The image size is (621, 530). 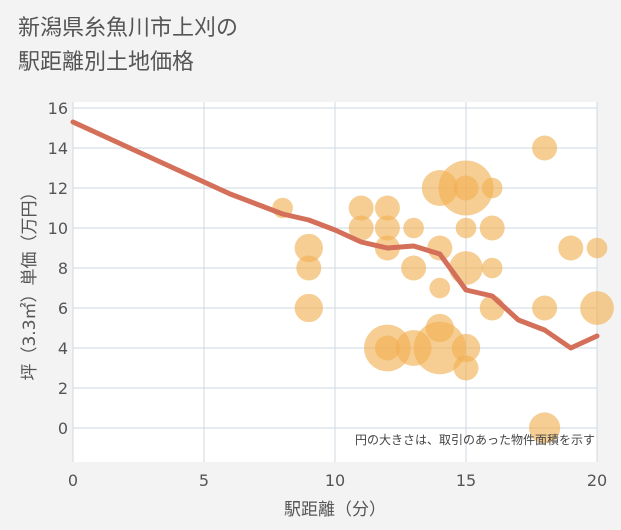 What do you see at coordinates (63, 348) in the screenshot?
I see `y-tick-label: 4` at bounding box center [63, 348].